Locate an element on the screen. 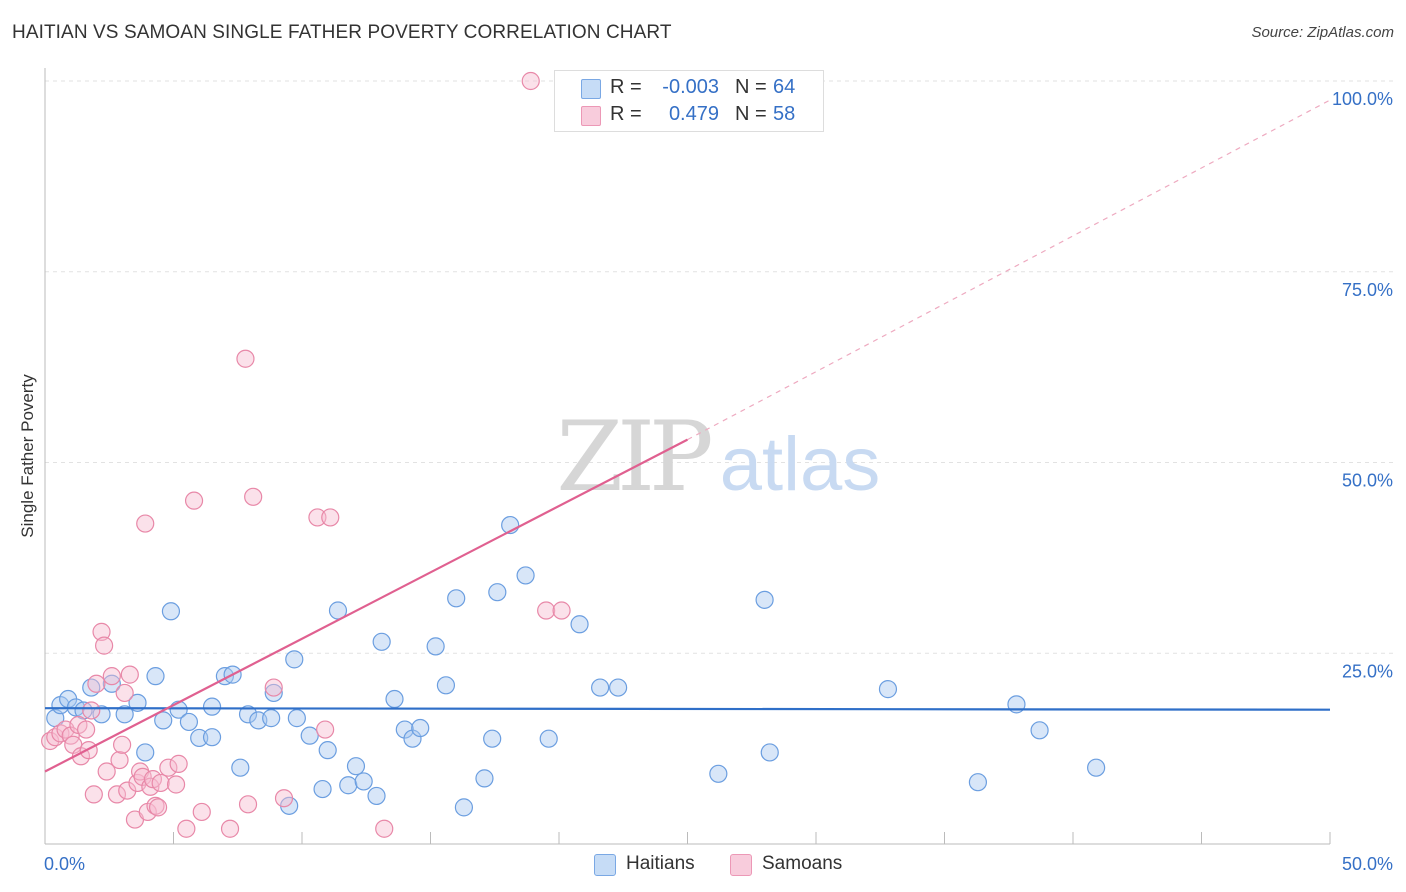  y-tick-label: 75.0% is located at coordinates (1367, 290).